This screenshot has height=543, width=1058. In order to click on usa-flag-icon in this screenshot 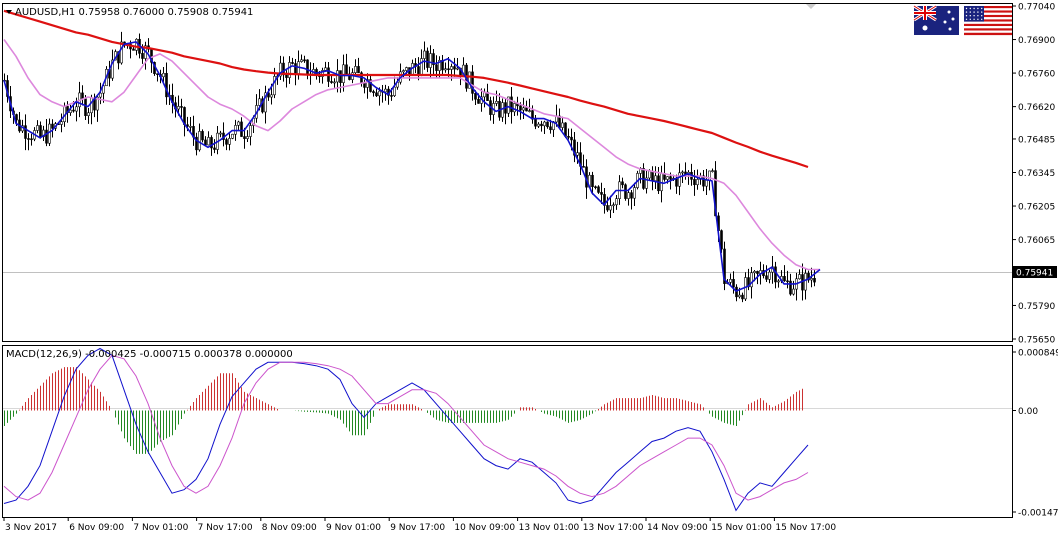, I will do `click(988, 21)`.